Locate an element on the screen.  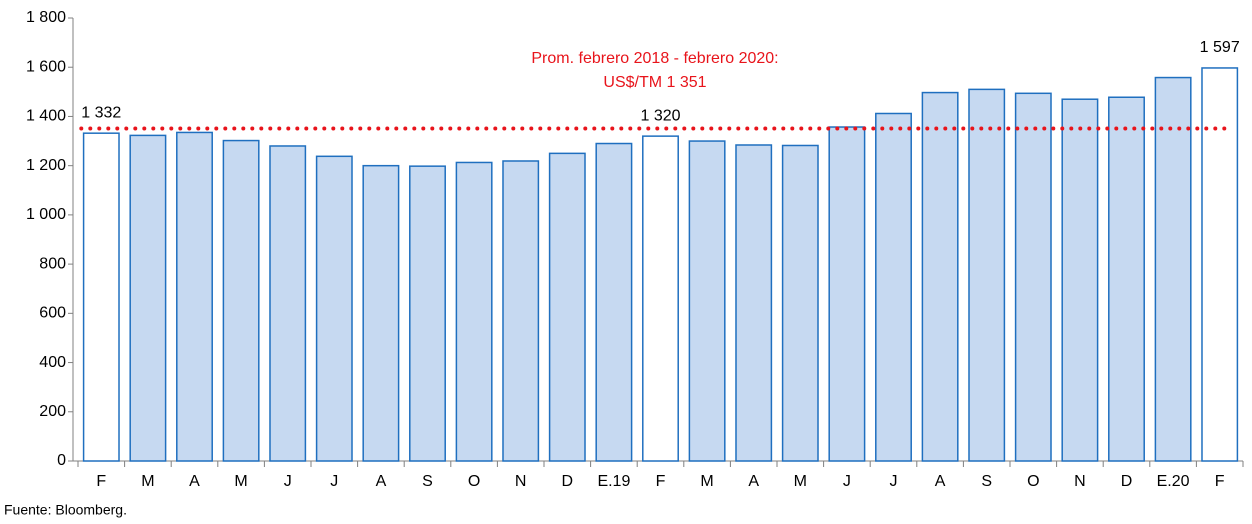
y-tick-label: 400 is located at coordinates (52, 362).